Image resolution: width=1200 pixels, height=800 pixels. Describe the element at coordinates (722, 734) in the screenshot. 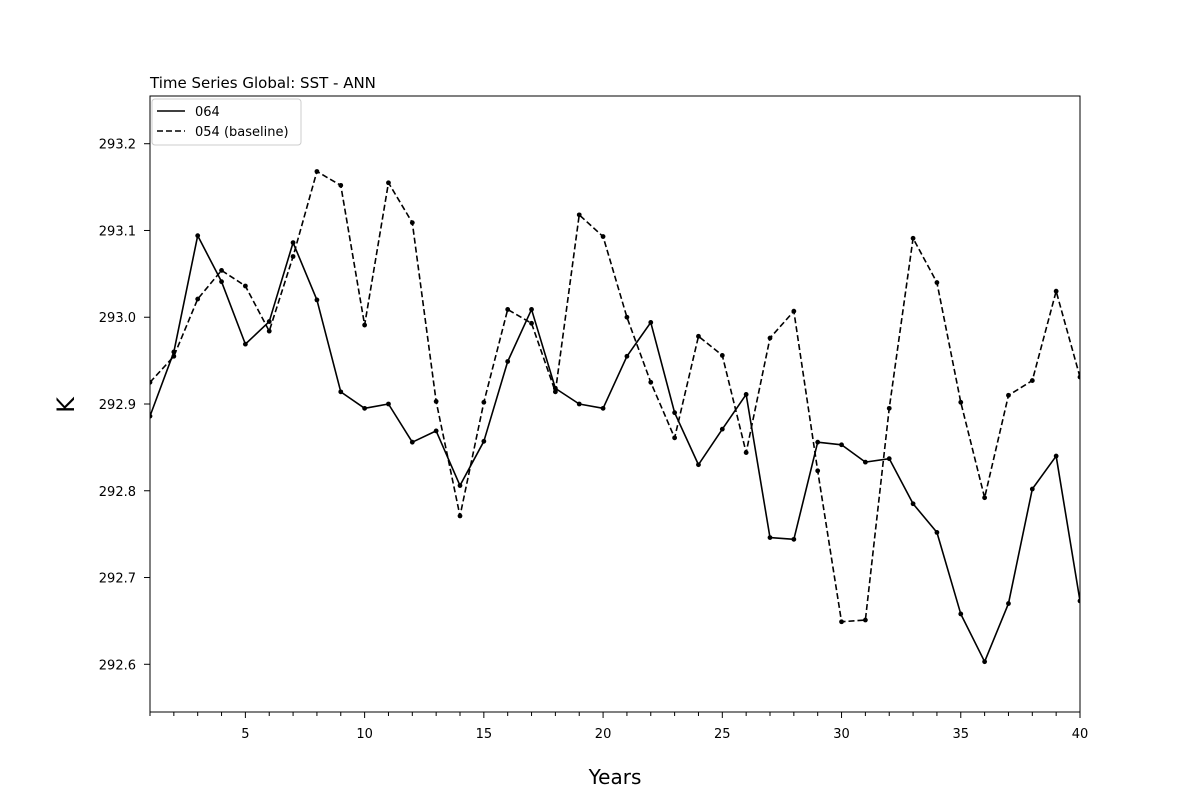

I see `x-tick-label: 25` at that location.